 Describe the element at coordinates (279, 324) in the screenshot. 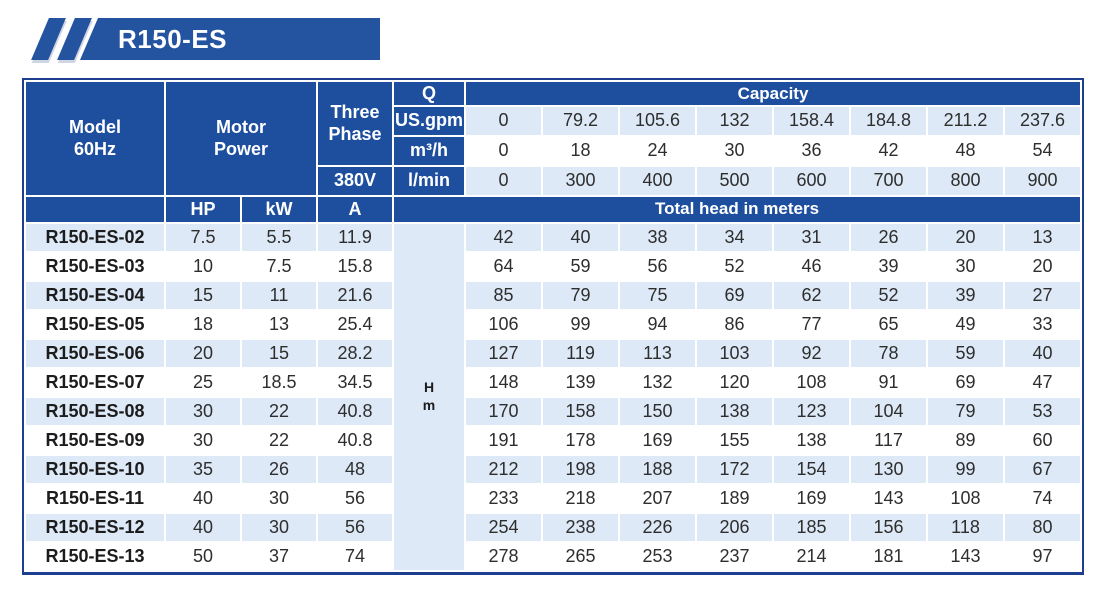

I see `kw-value-cell: 13` at that location.